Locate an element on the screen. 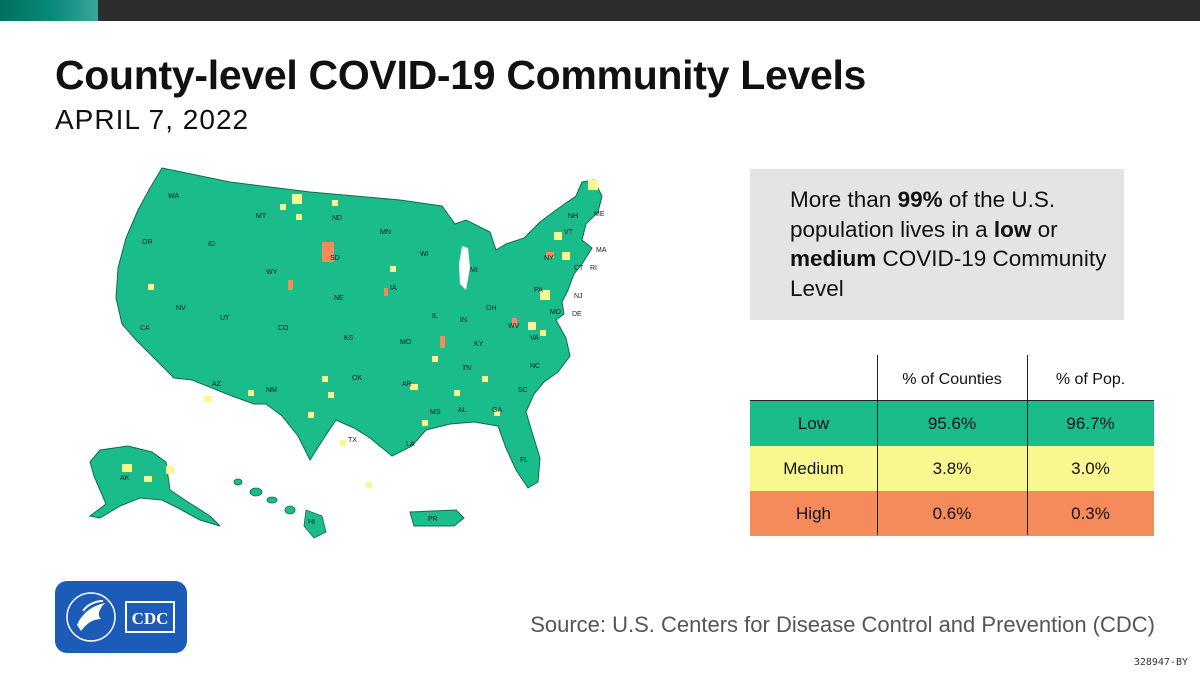 The image size is (1200, 675). state-label: WY is located at coordinates (272, 272).